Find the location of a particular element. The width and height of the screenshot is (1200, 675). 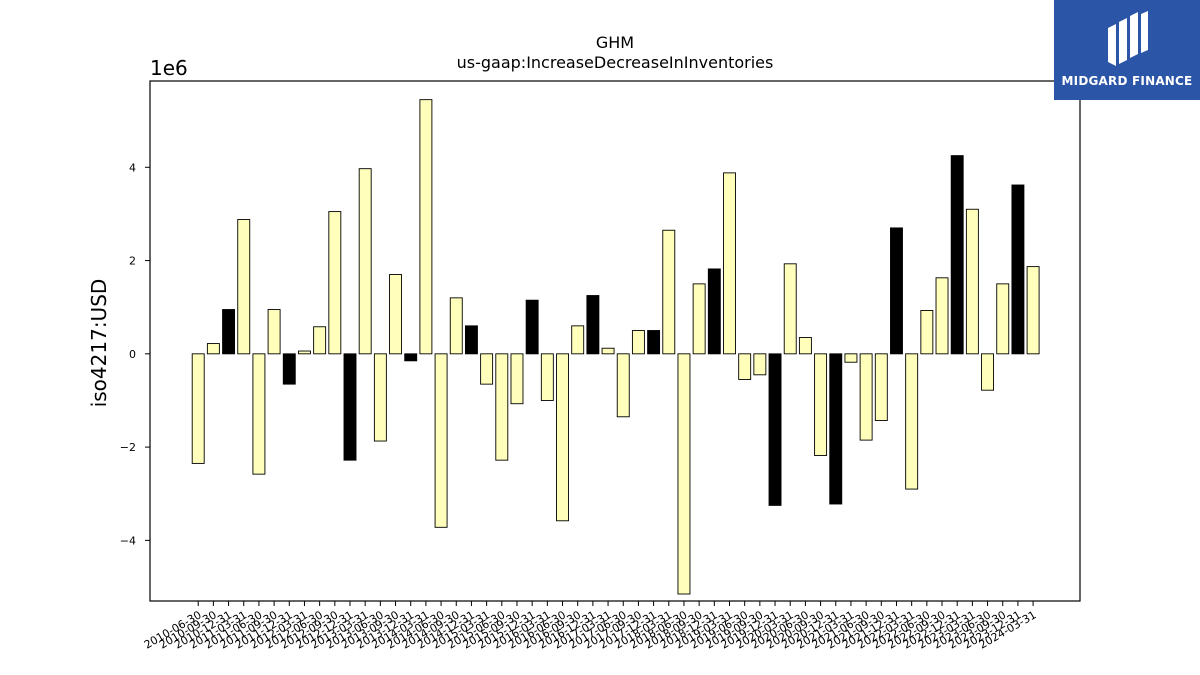

midgard-logo-icon is located at coordinates (1128, 38).